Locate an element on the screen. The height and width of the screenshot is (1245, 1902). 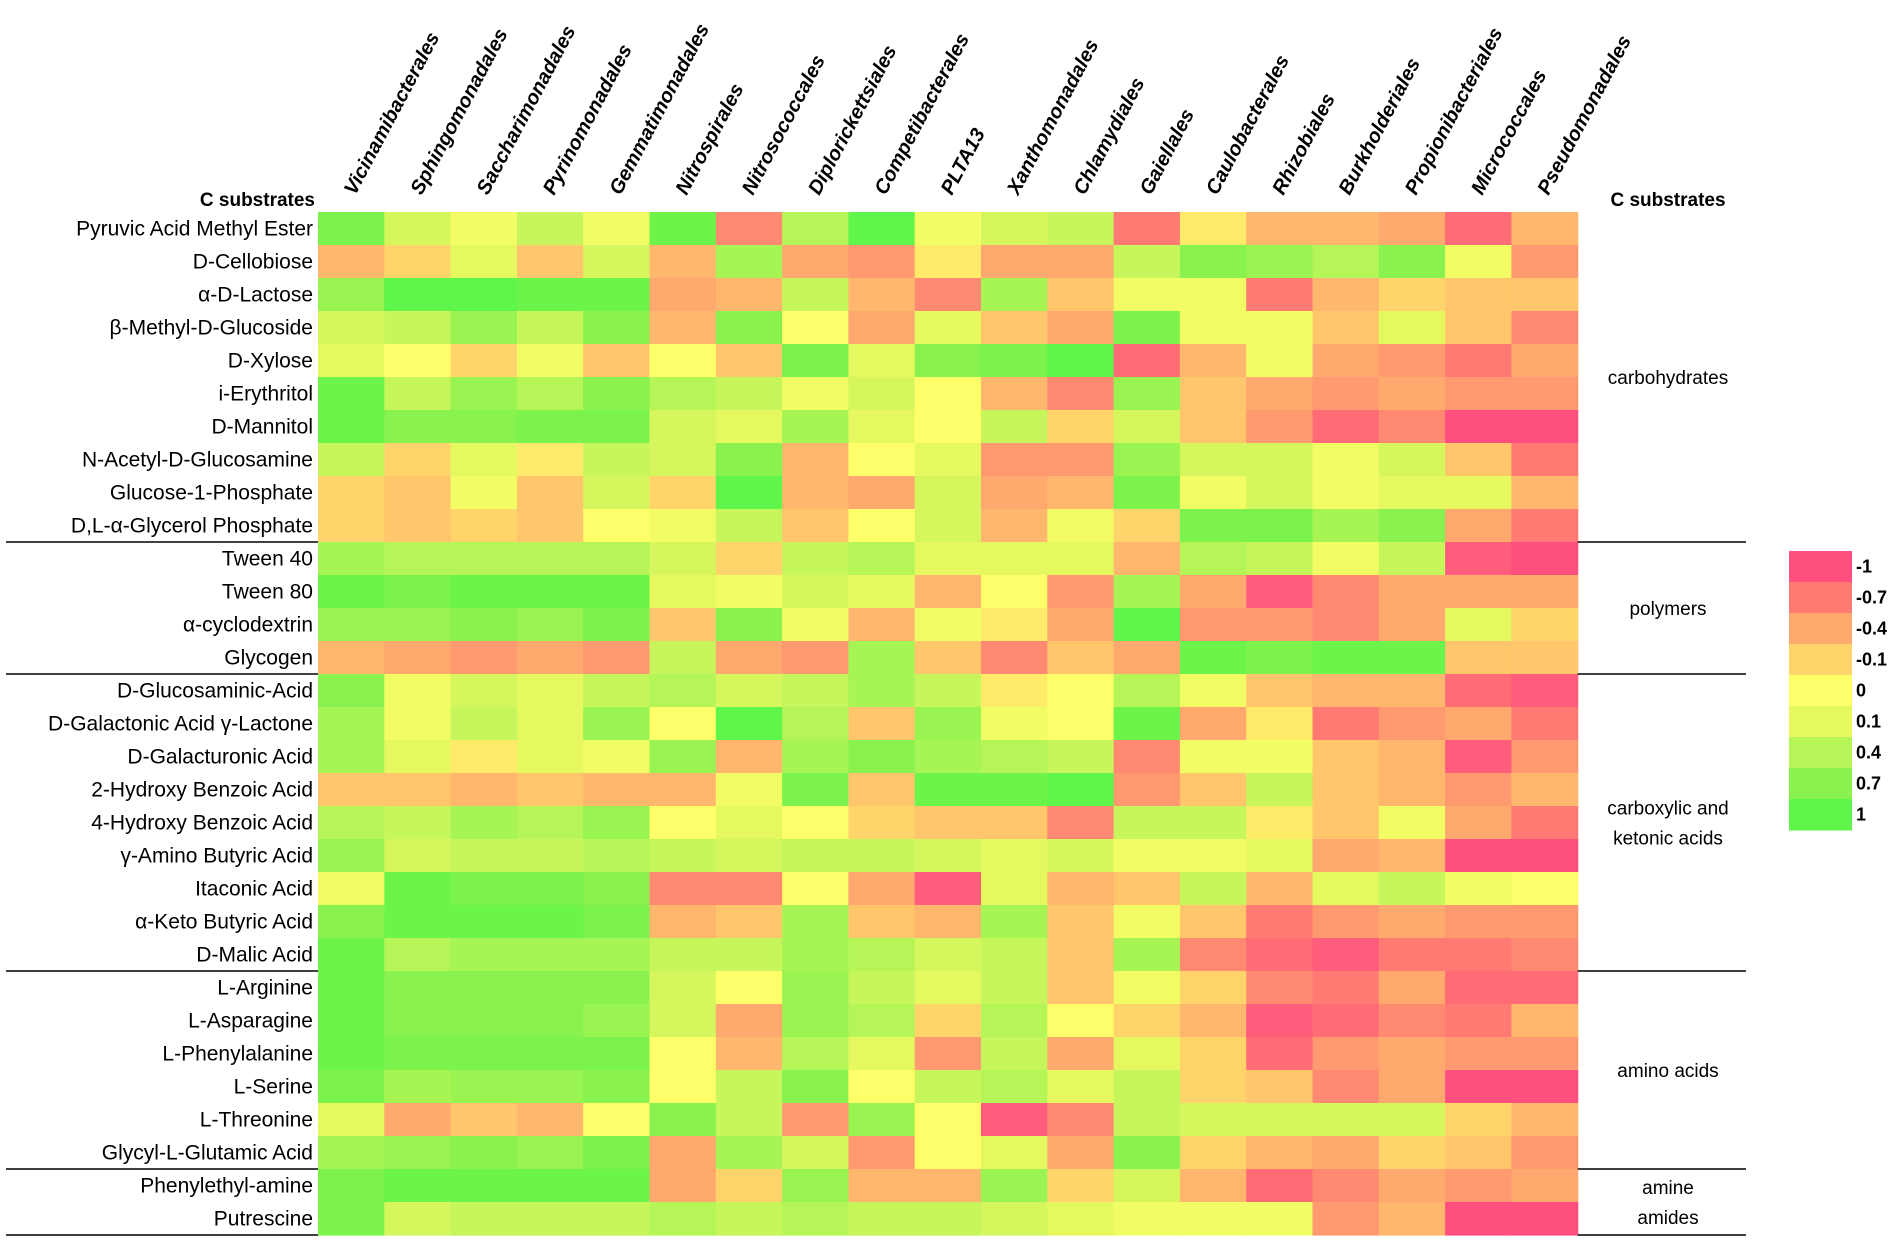
column-label: Rhizobiales is located at coordinates (1304, 144).